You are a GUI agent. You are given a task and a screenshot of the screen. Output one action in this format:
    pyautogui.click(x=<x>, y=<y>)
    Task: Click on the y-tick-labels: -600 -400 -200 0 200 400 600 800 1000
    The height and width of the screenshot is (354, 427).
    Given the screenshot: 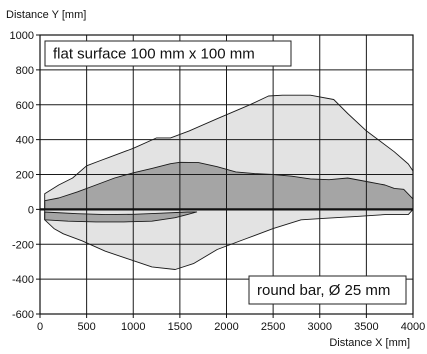 What is the action you would take?
    pyautogui.click(x=22, y=175)
    